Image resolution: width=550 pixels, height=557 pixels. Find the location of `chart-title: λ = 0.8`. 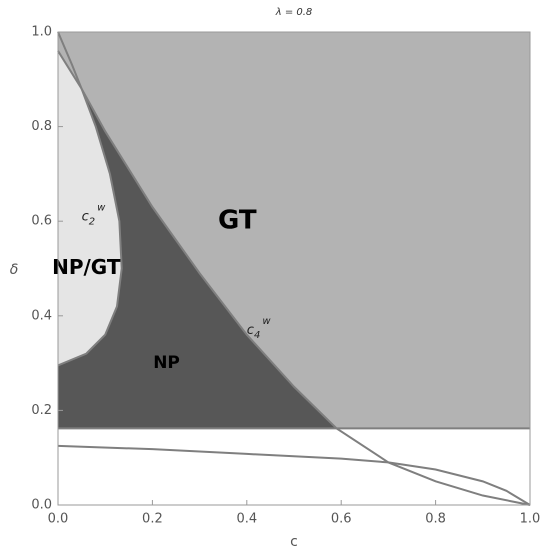

chart-title: λ = 0.8 is located at coordinates (294, 12).